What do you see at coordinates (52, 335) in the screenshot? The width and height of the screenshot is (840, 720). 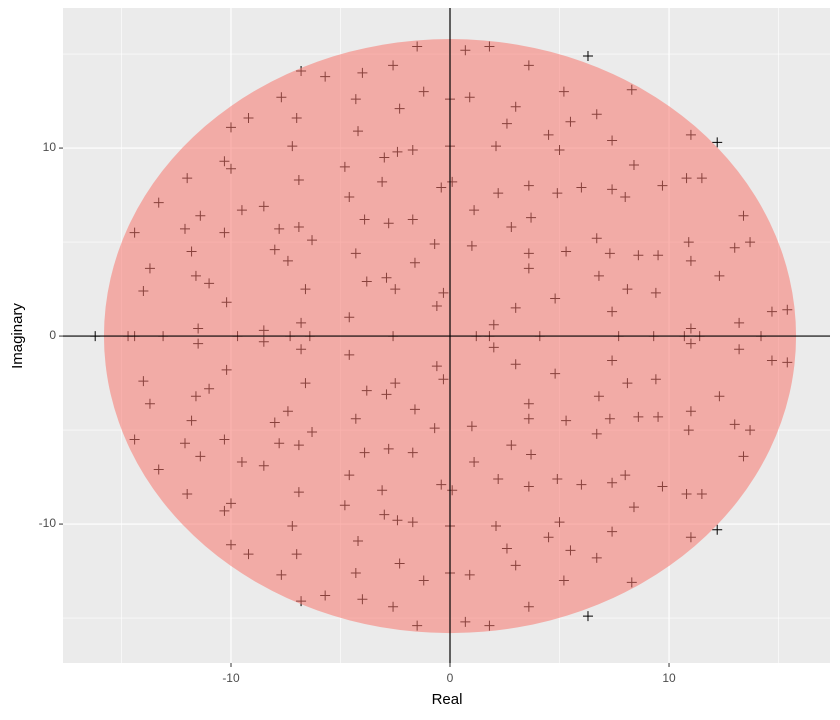 I see `y-tick-label: 0` at bounding box center [52, 335].